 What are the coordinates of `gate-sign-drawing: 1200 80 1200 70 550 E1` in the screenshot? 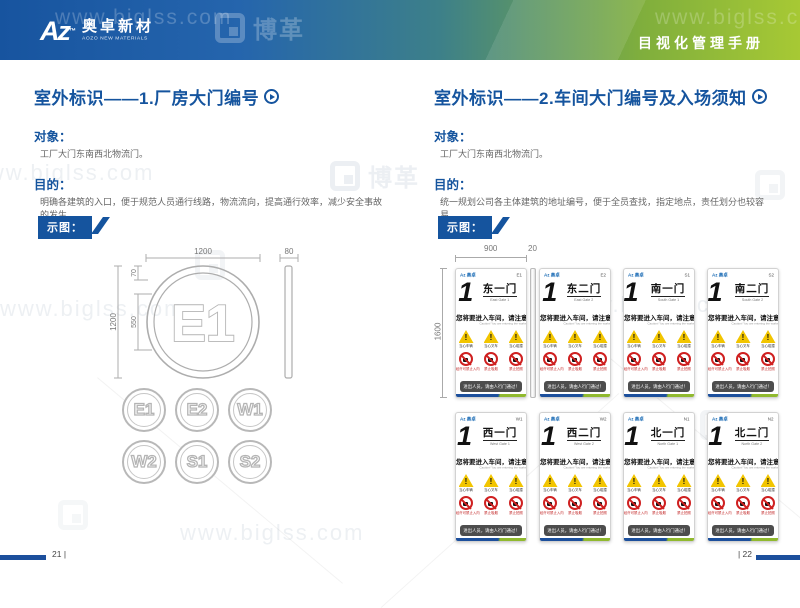 It's located at (204, 313).